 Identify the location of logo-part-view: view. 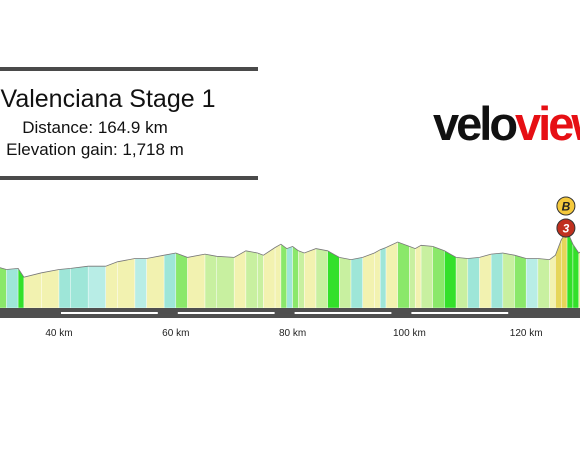
(547, 123).